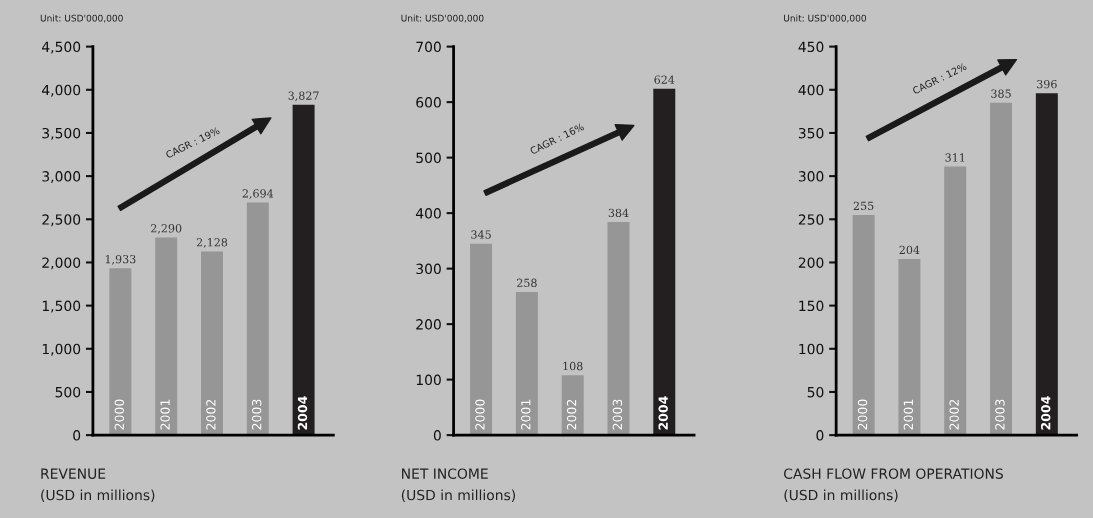 The image size is (1093, 518). I want to click on y-tick-label: 1,000, so click(61, 349).